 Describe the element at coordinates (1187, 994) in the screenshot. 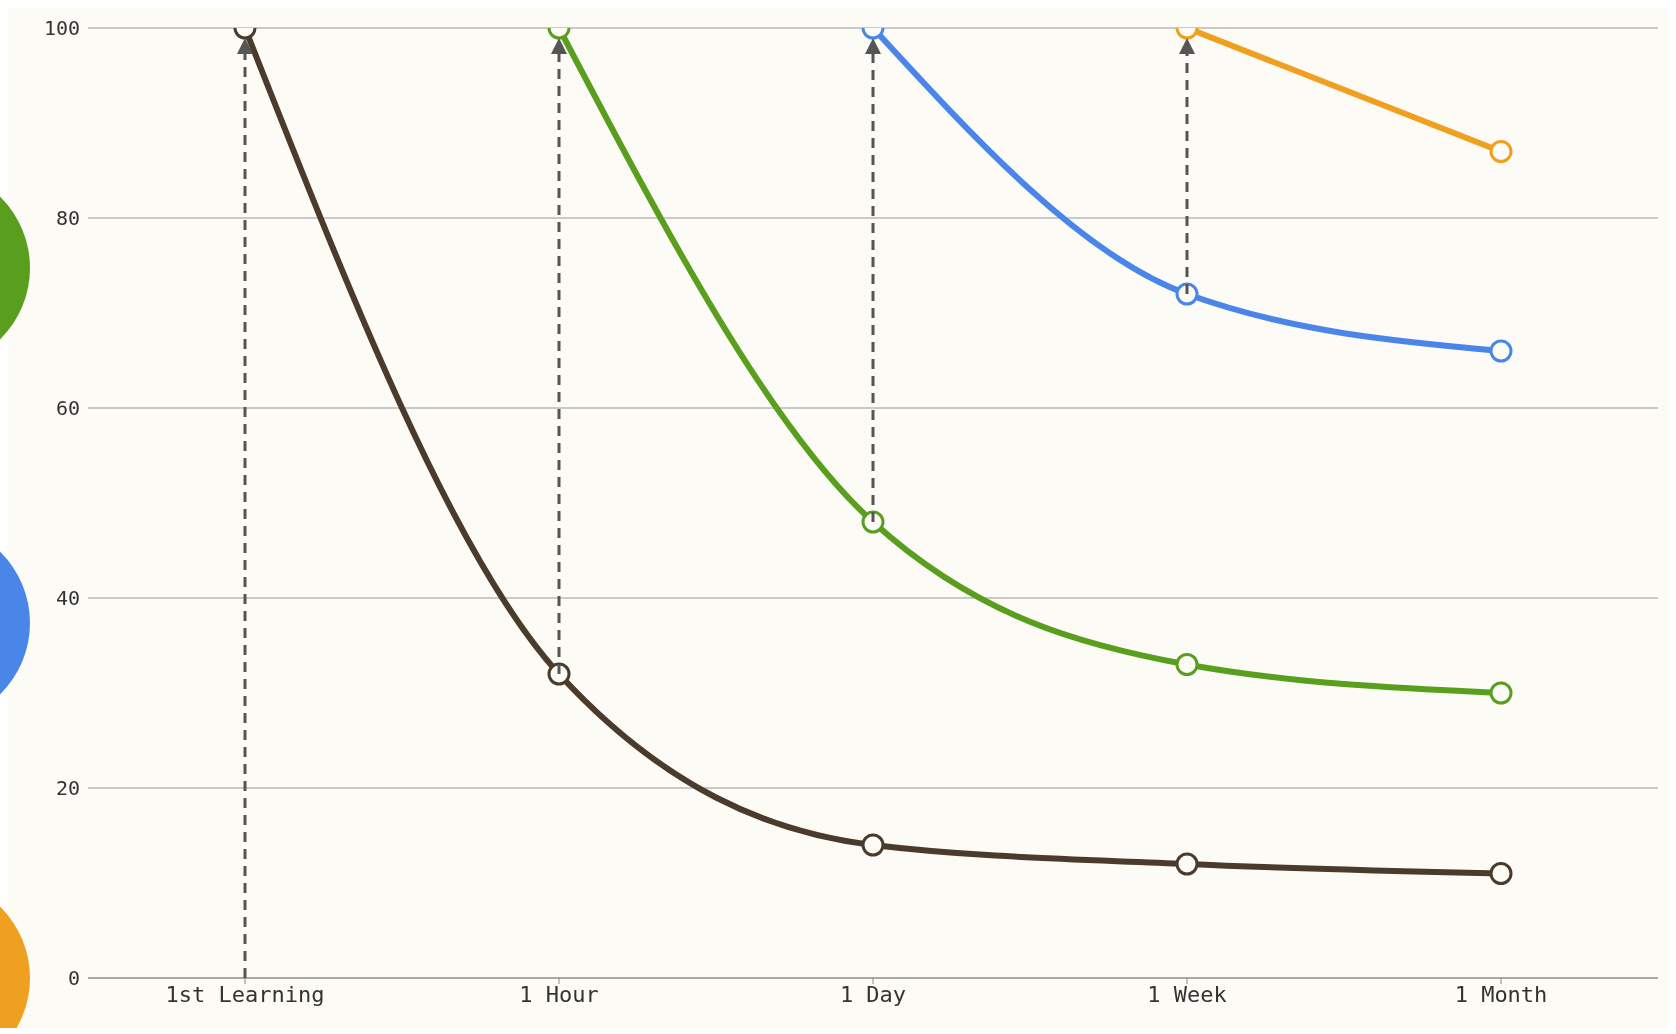

I see `x-tick-label: 1 Week` at that location.